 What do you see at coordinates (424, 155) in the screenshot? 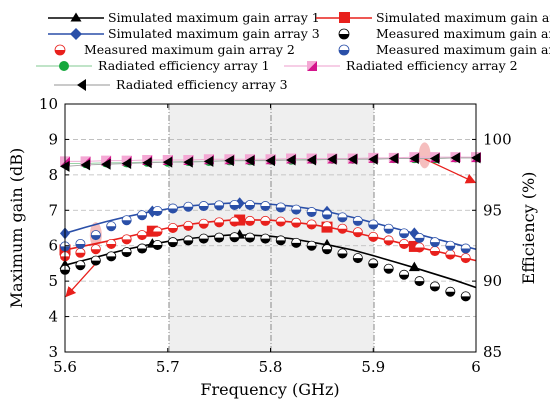
I see `highlight-ellipse` at bounding box center [424, 155].